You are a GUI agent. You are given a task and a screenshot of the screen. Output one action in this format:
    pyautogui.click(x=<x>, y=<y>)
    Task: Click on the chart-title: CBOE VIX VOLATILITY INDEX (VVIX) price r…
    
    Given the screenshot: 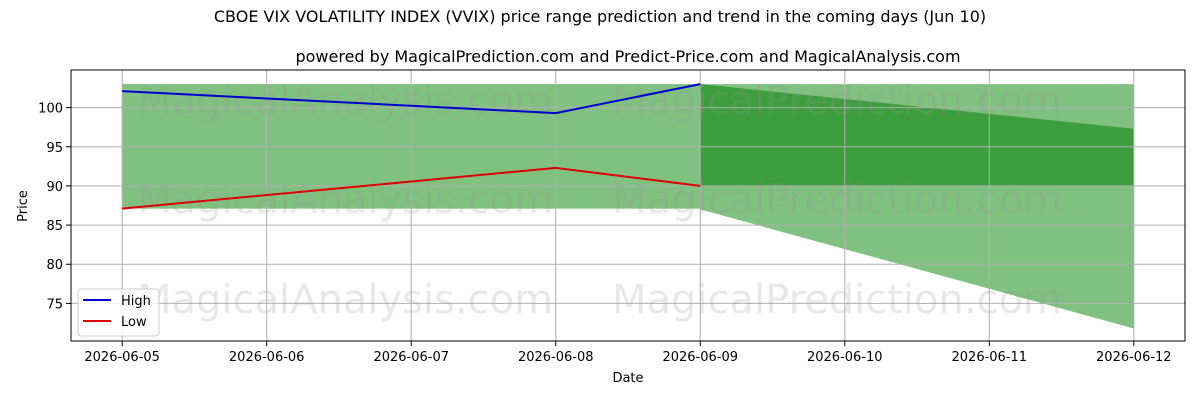 What is the action you would take?
    pyautogui.click(x=600, y=16)
    